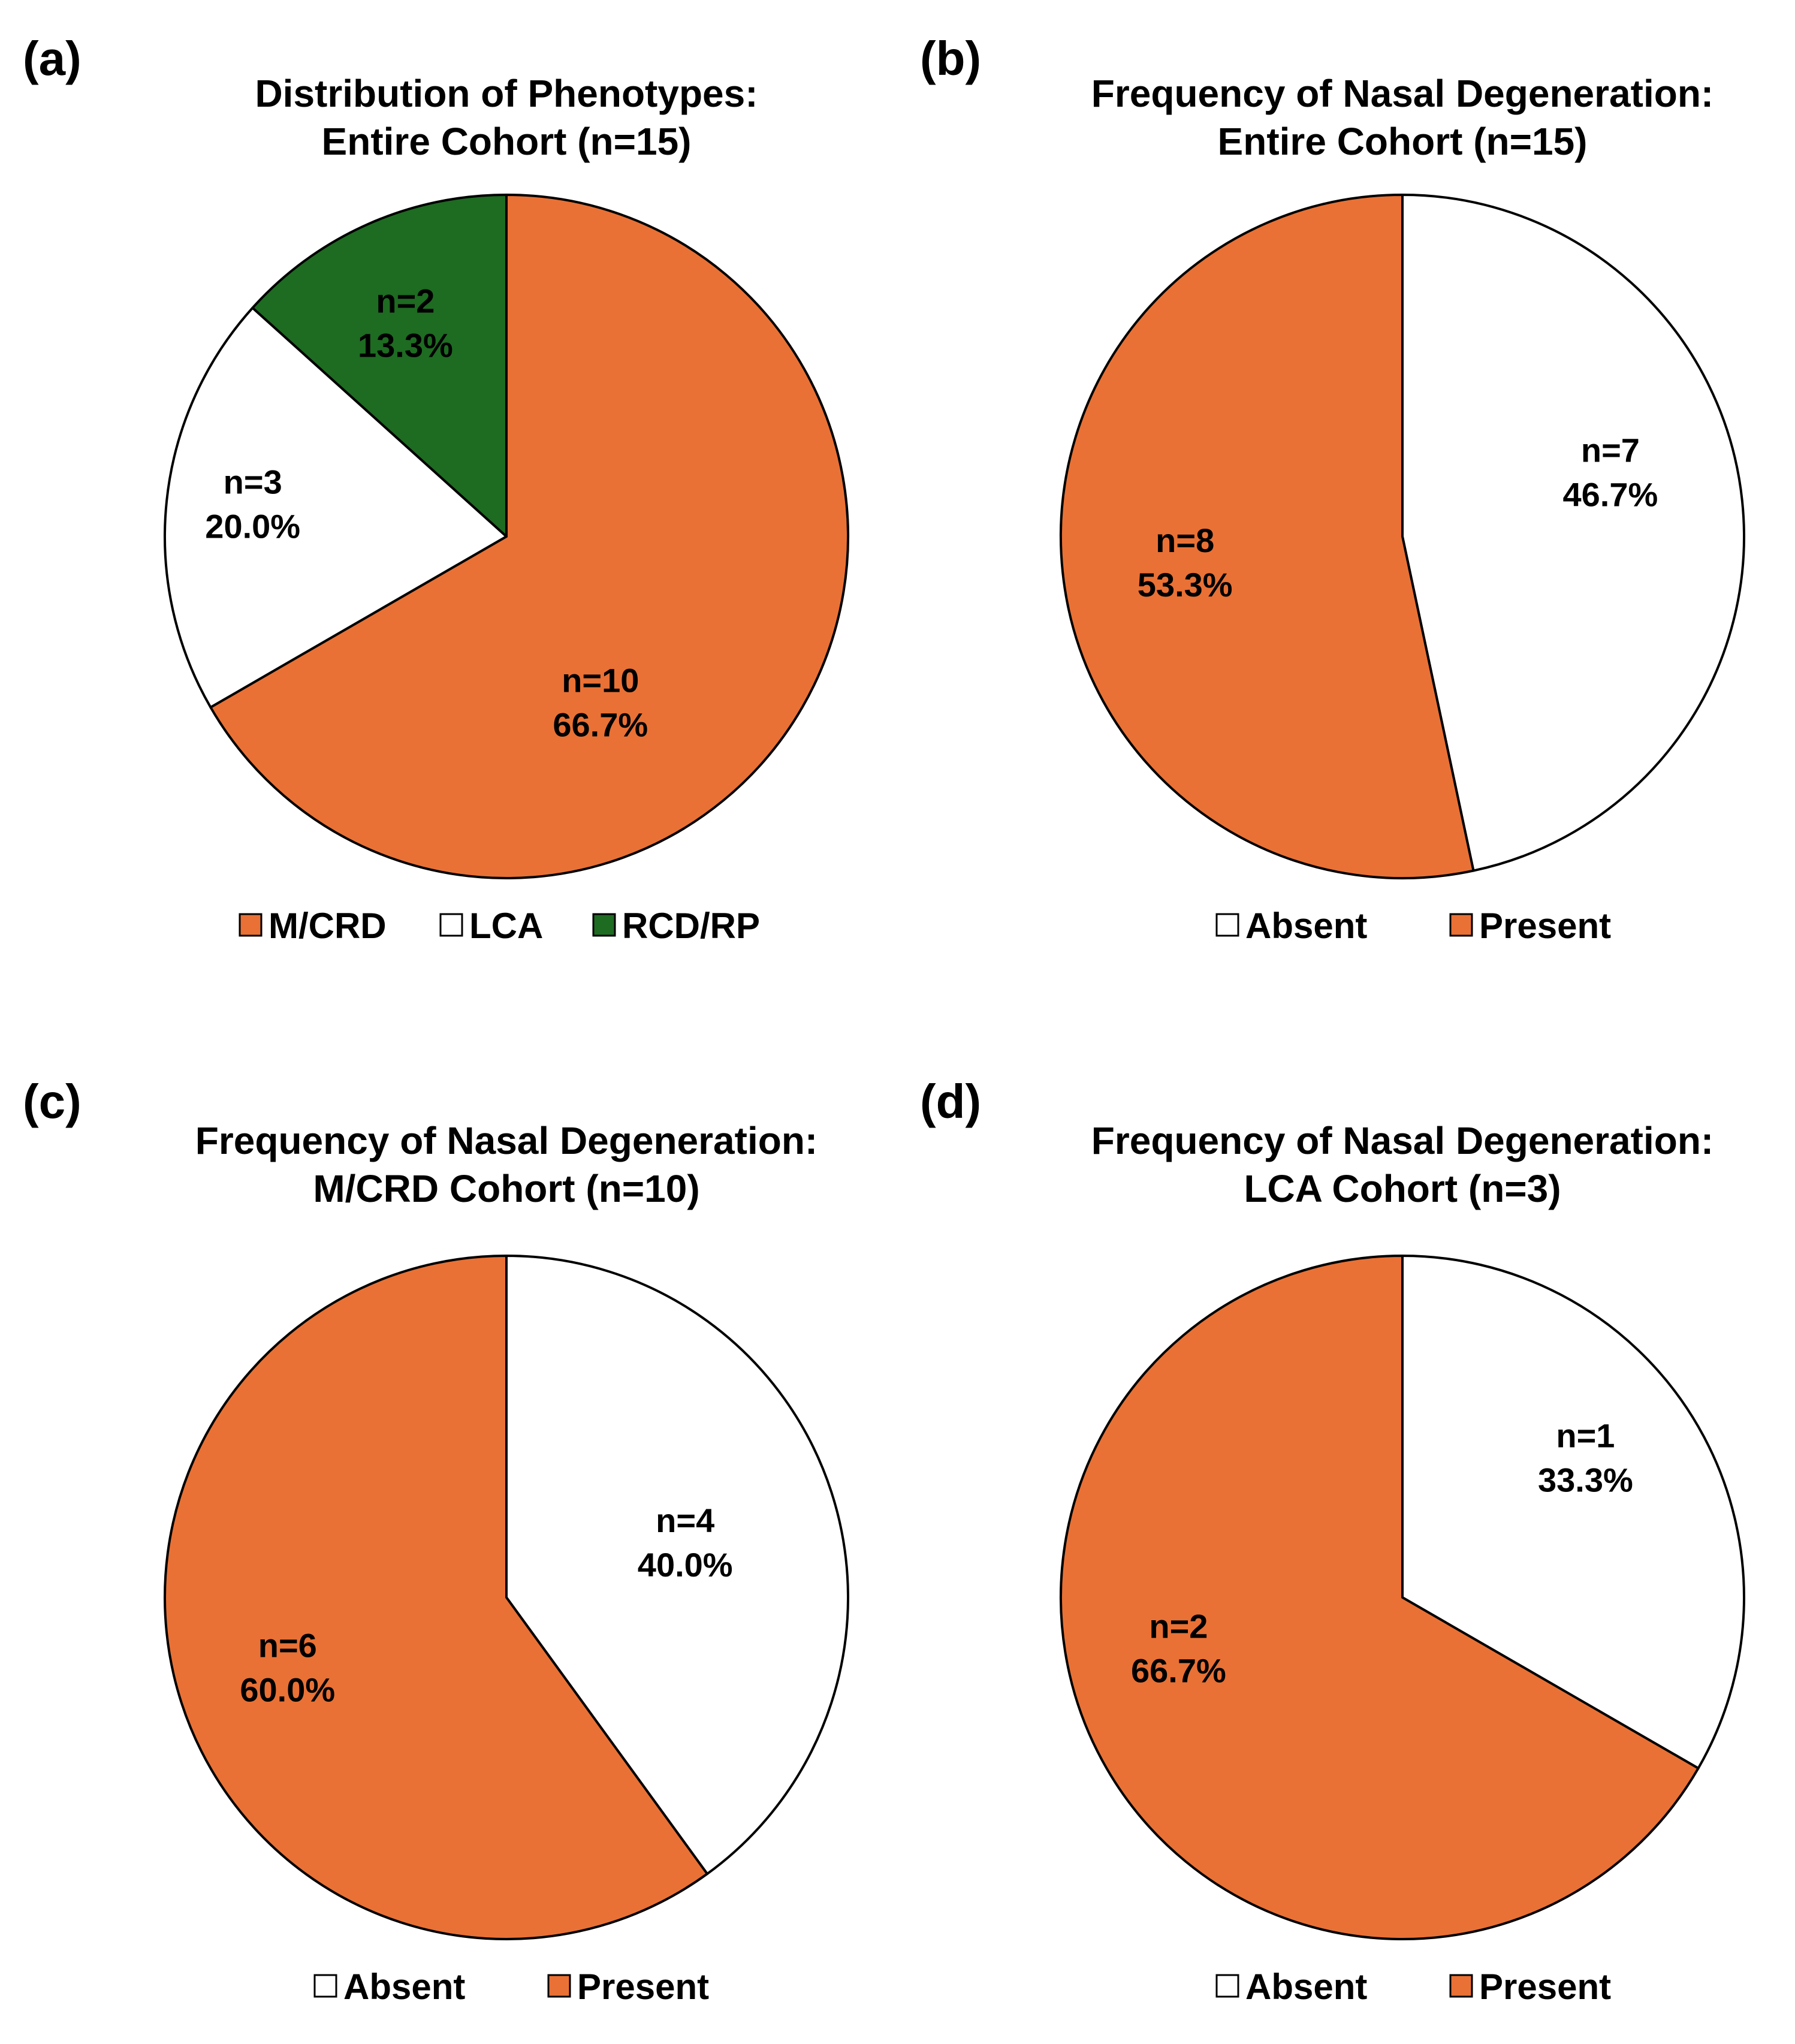  I want to click on panel-label: (a), so click(52, 58).